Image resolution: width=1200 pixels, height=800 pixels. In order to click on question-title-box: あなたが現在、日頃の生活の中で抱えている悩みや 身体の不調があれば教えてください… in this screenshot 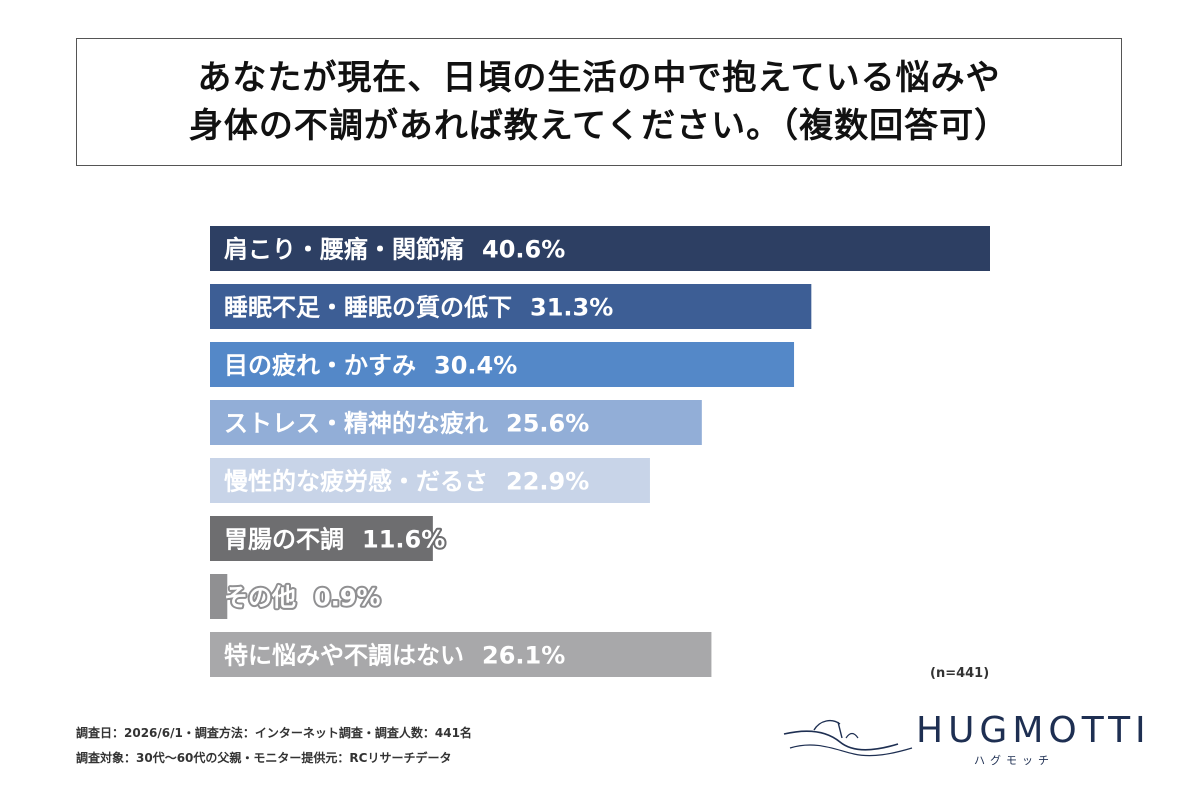, I will do `click(599, 102)`.